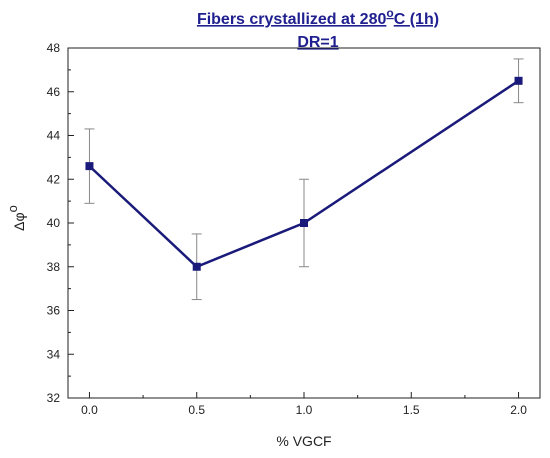  I want to click on y-tick-label: 42, so click(54, 179).